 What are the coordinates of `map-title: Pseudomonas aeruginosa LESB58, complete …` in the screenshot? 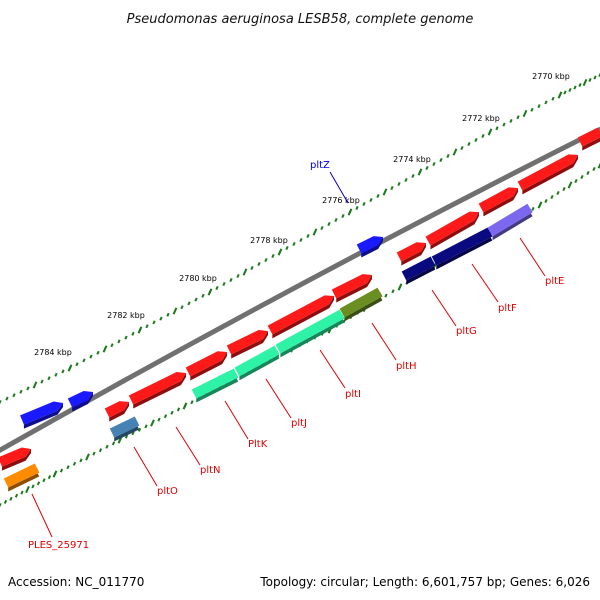 It's located at (300, 19).